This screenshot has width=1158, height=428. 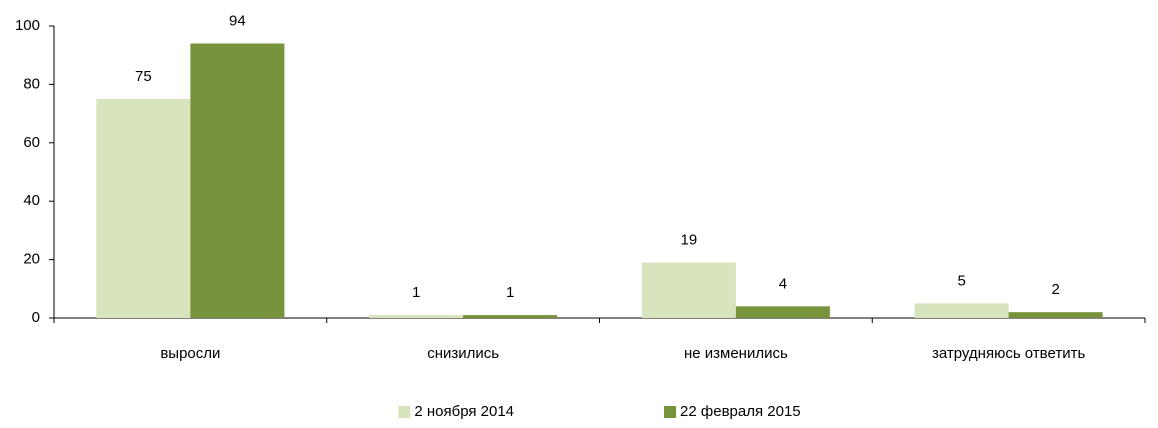 I want to click on data-label: 19, so click(x=689, y=239).